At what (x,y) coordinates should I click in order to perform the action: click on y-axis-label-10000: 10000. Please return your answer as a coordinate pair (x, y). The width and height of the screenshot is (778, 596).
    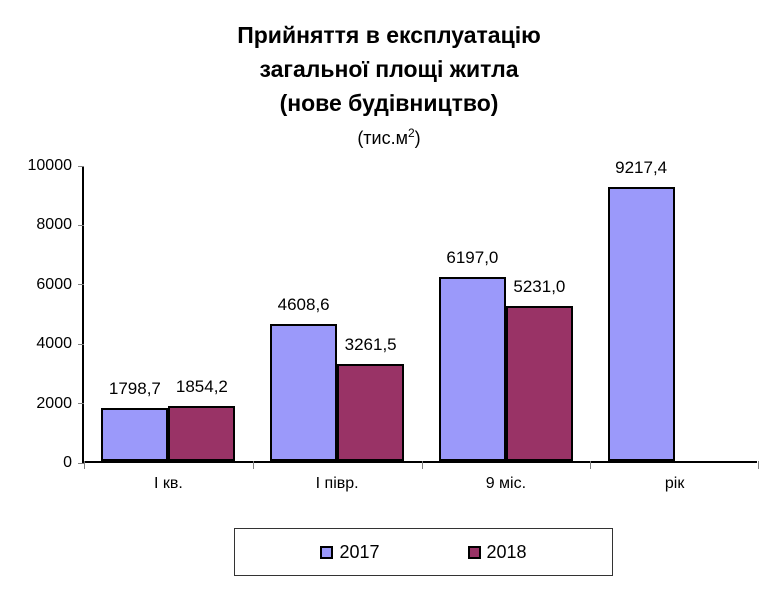
    Looking at the image, I should click on (50, 165).